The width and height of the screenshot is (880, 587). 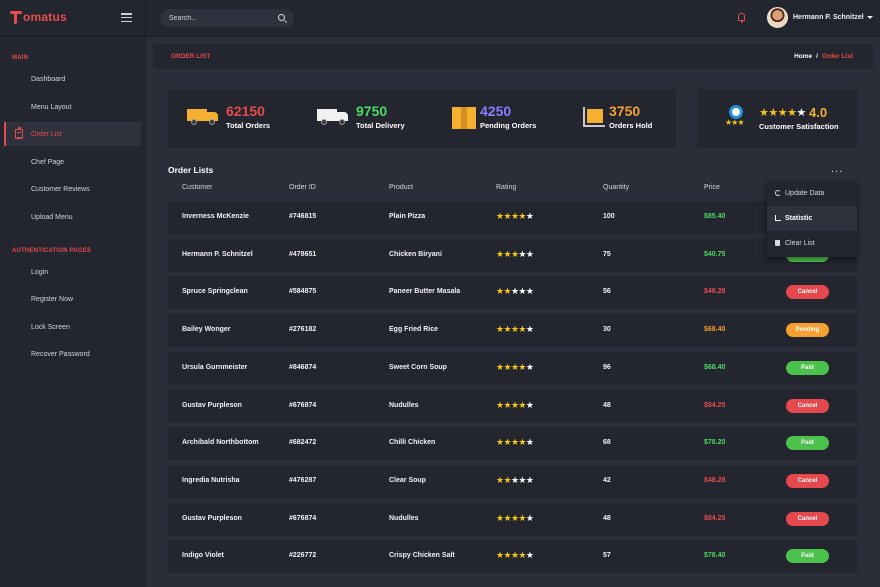 What do you see at coordinates (407, 480) in the screenshot?
I see `product-name: Clear Soup` at bounding box center [407, 480].